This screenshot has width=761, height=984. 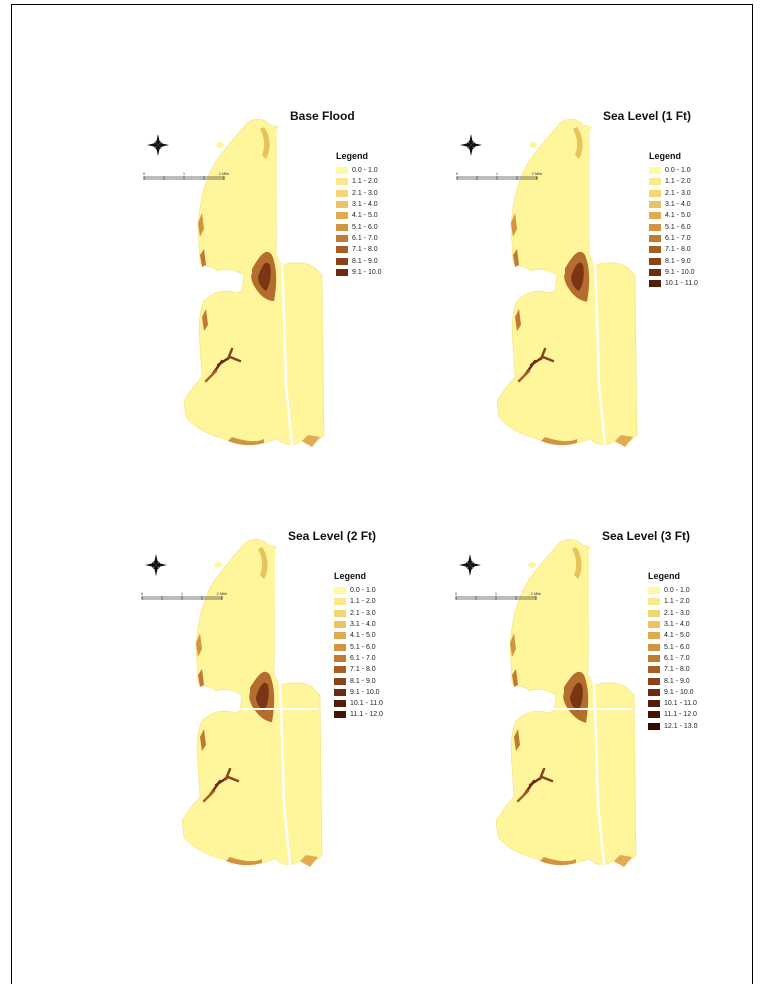 What do you see at coordinates (624, 441) in the screenshot?
I see `south-coast-flood` at bounding box center [624, 441].